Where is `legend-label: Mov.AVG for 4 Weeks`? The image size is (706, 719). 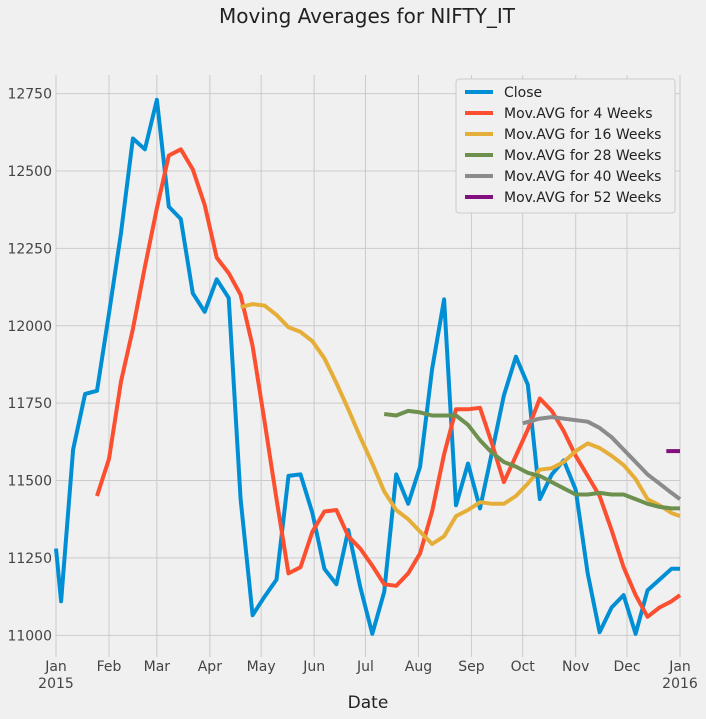
legend-label: Mov.AVG for 4 Weeks is located at coordinates (578, 114).